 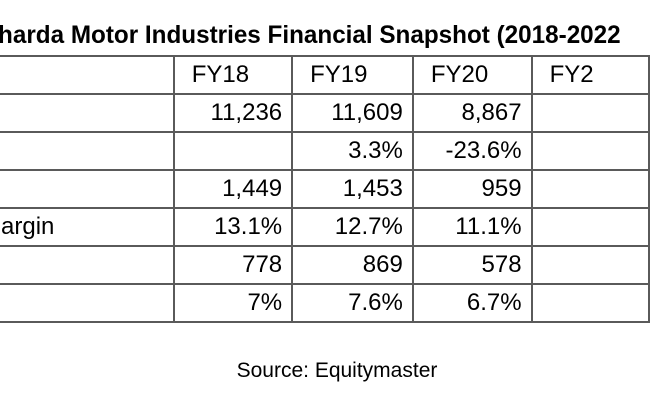 I want to click on table-cell: 7%, so click(x=233, y=303).